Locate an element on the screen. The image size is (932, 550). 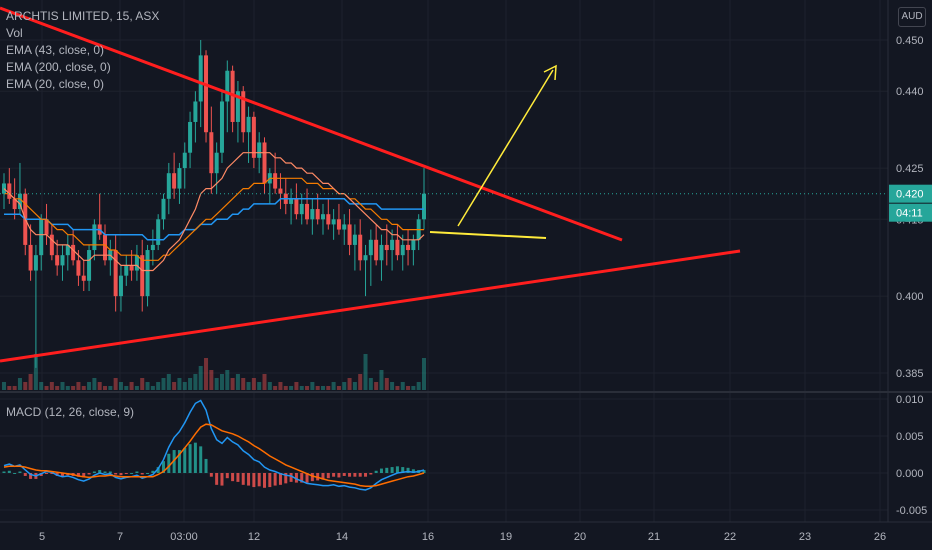
time-tick-label: 23 is located at coordinates (805, 537).